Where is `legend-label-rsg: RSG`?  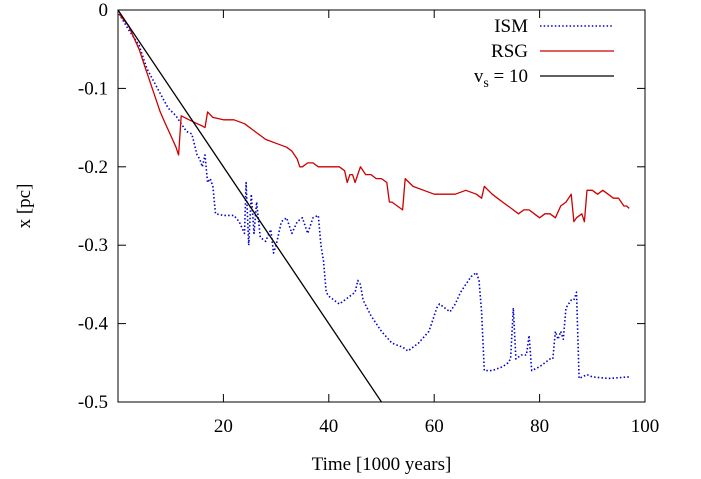 legend-label-rsg: RSG is located at coordinates (509, 51).